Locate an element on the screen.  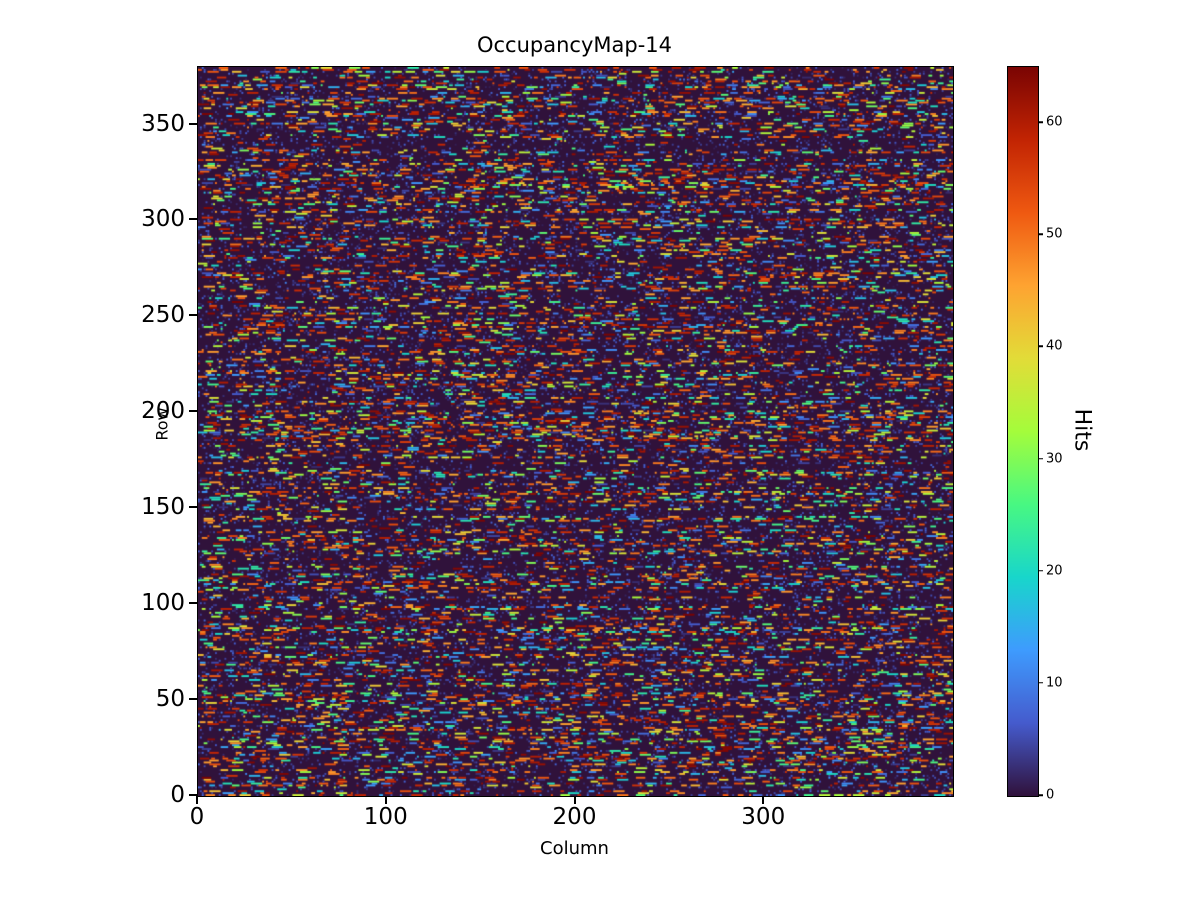
x-axis-label: Column is located at coordinates (574, 848).